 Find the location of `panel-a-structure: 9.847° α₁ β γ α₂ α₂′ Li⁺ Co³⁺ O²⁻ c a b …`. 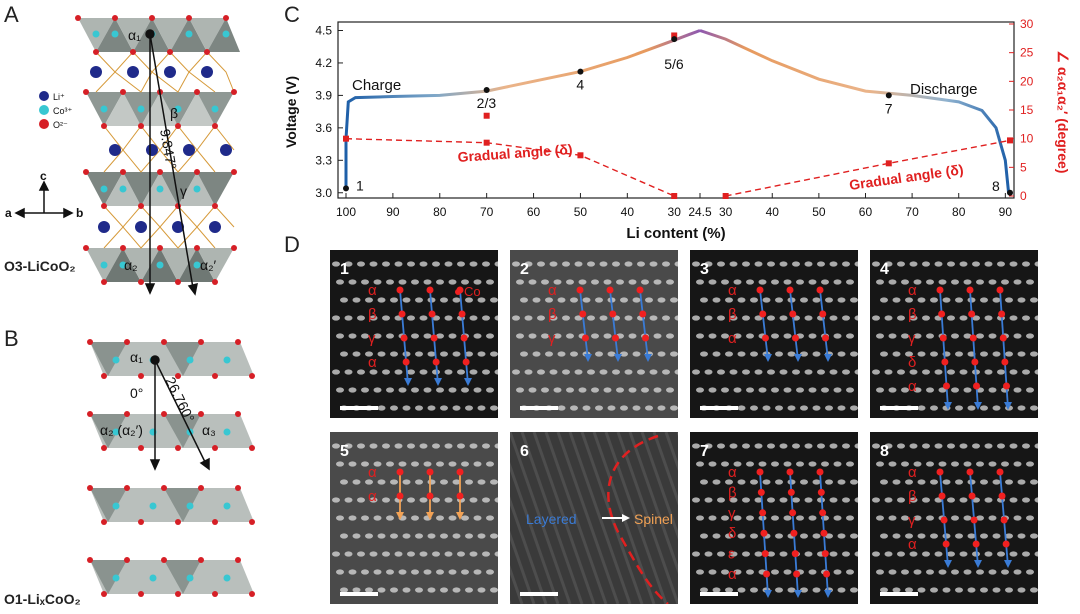

panel-a-structure: 9.847° α₁ β γ α₂ α₂′ Li⁺ Co³⁺ O²⁻ c a b … is located at coordinates (122, 155).